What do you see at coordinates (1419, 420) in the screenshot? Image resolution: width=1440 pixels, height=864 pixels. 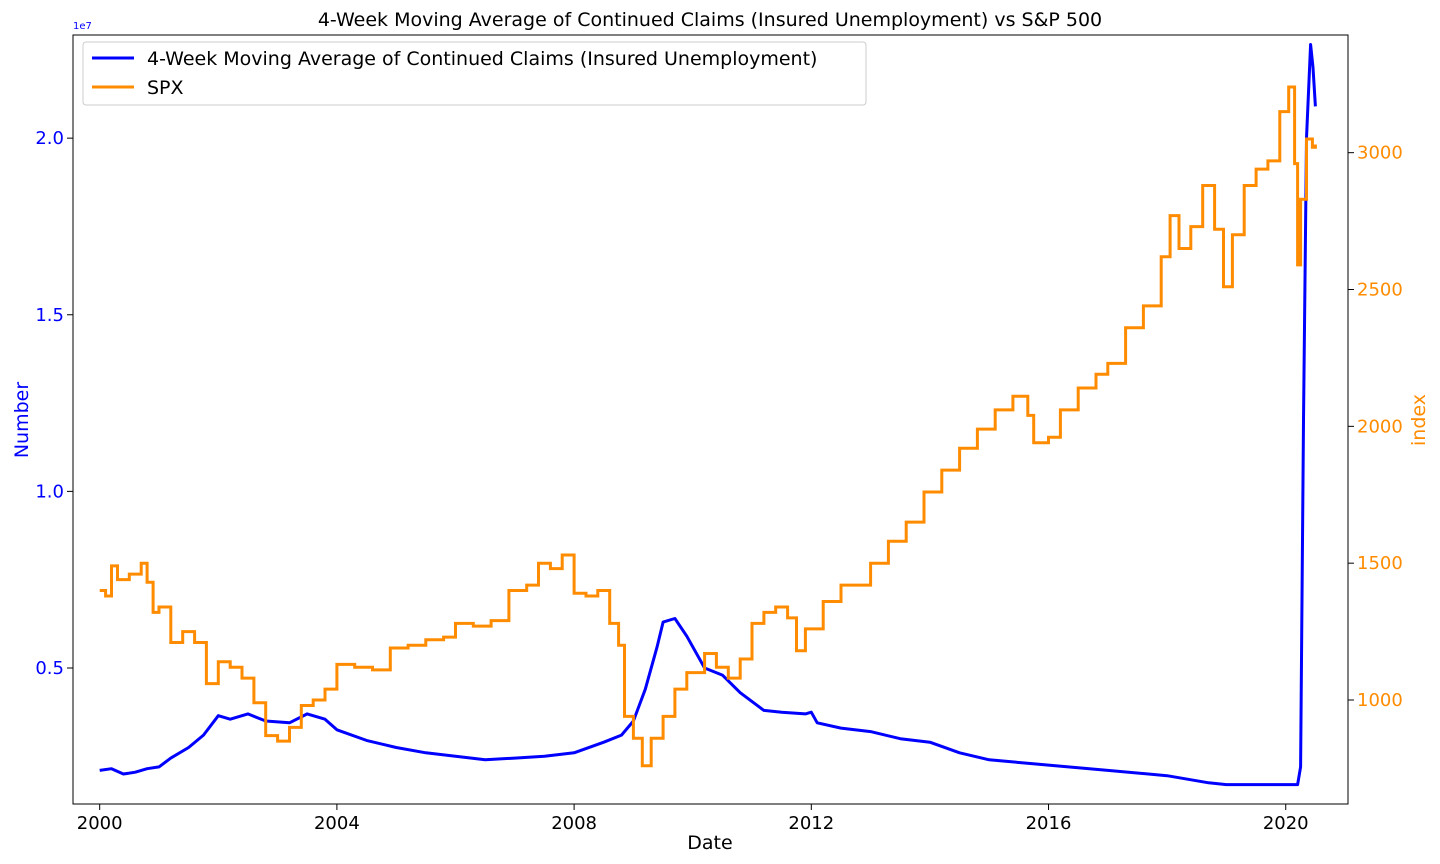 I see `y-axis-right-label: index` at bounding box center [1419, 420].